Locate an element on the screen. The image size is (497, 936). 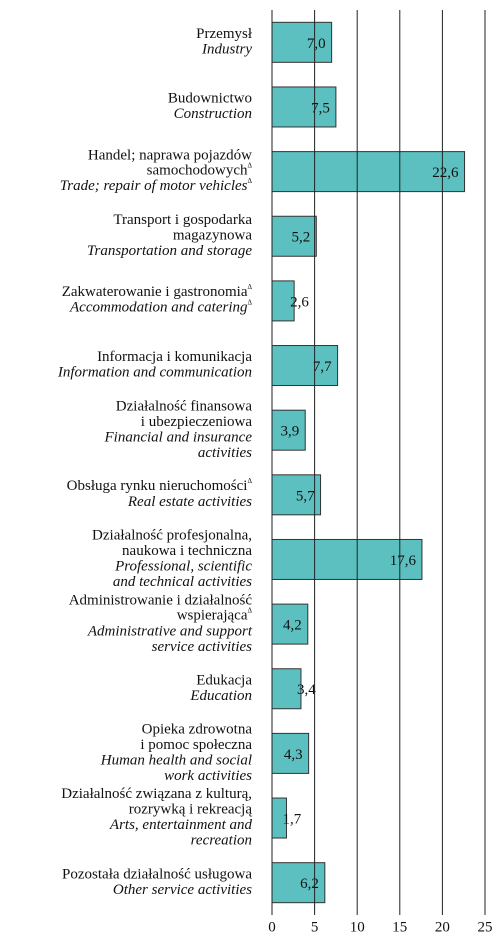
category-label: Budownictwo is located at coordinates (210, 99).